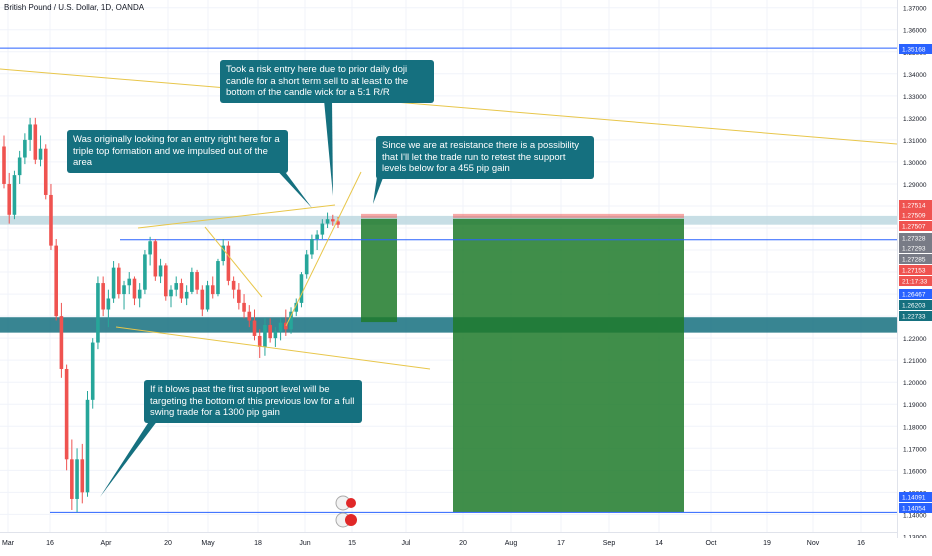  Describe the element at coordinates (561, 543) in the screenshot. I see `x-tick-label: 17` at that location.